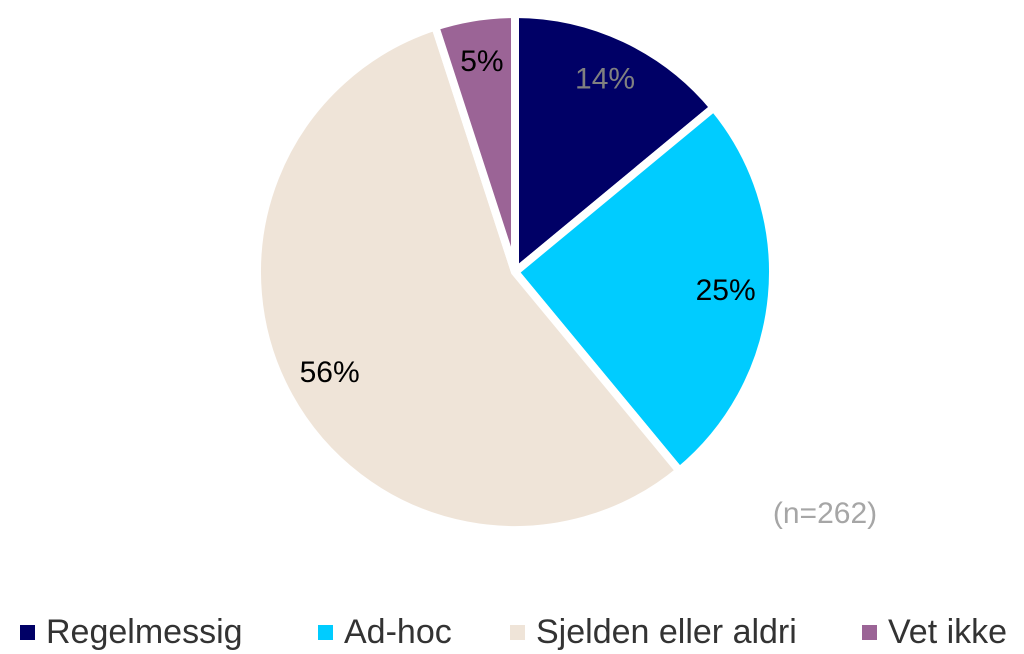 This screenshot has height=654, width=1024. Describe the element at coordinates (330, 372) in the screenshot. I see `data-label: 56%` at that location.